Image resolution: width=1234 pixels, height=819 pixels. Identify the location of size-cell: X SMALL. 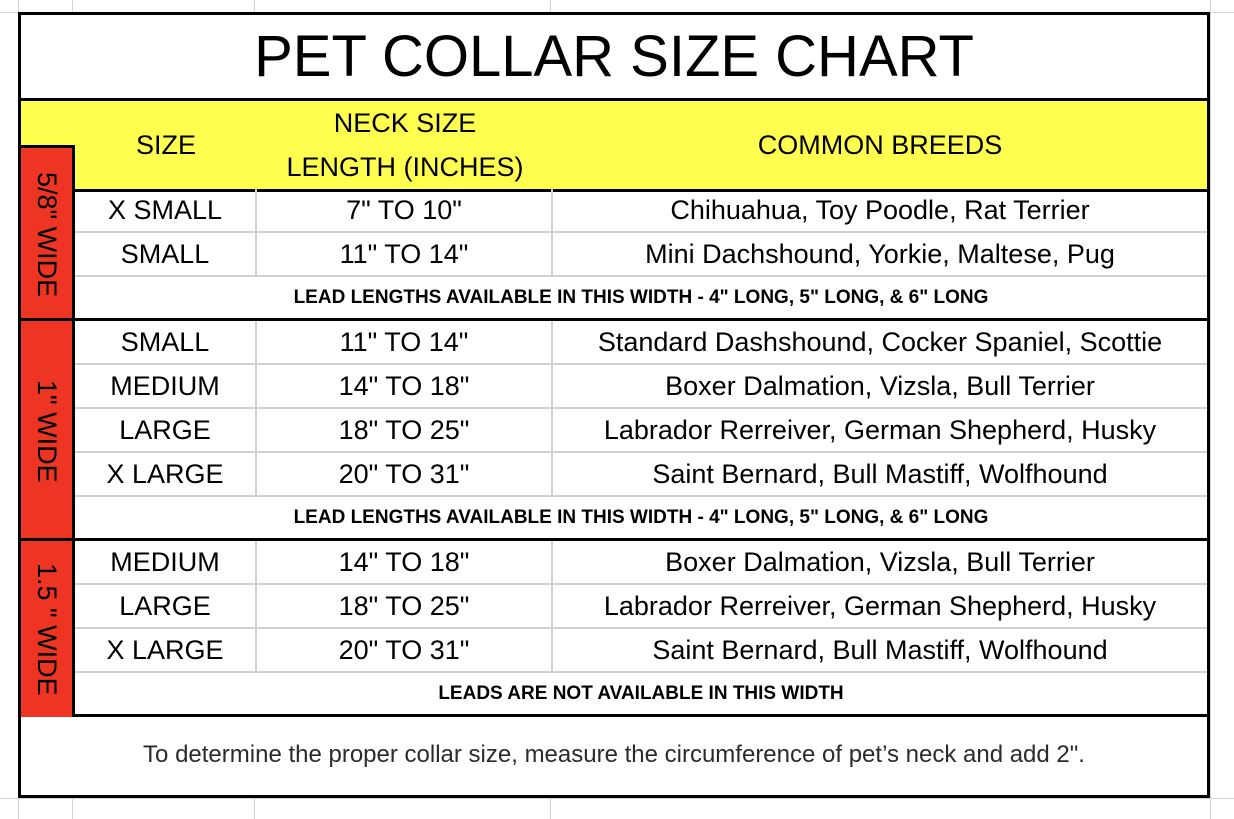
(166, 211).